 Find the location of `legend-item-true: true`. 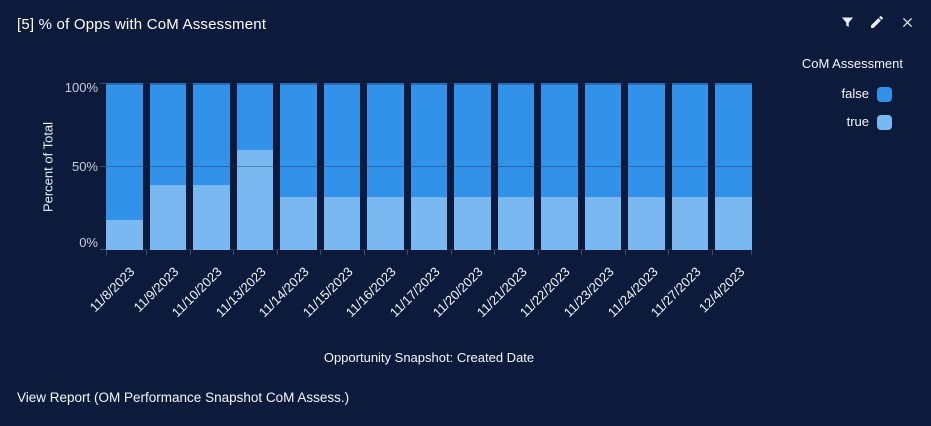

legend-item-true: true is located at coordinates (852, 122).